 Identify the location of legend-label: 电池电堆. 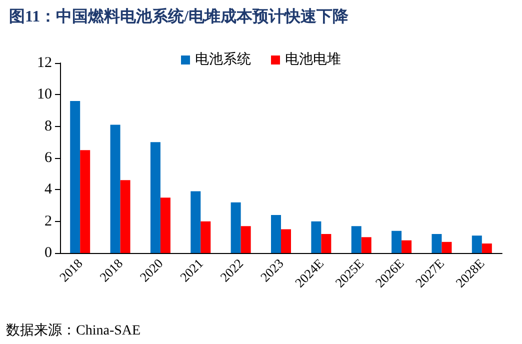
(313, 60).